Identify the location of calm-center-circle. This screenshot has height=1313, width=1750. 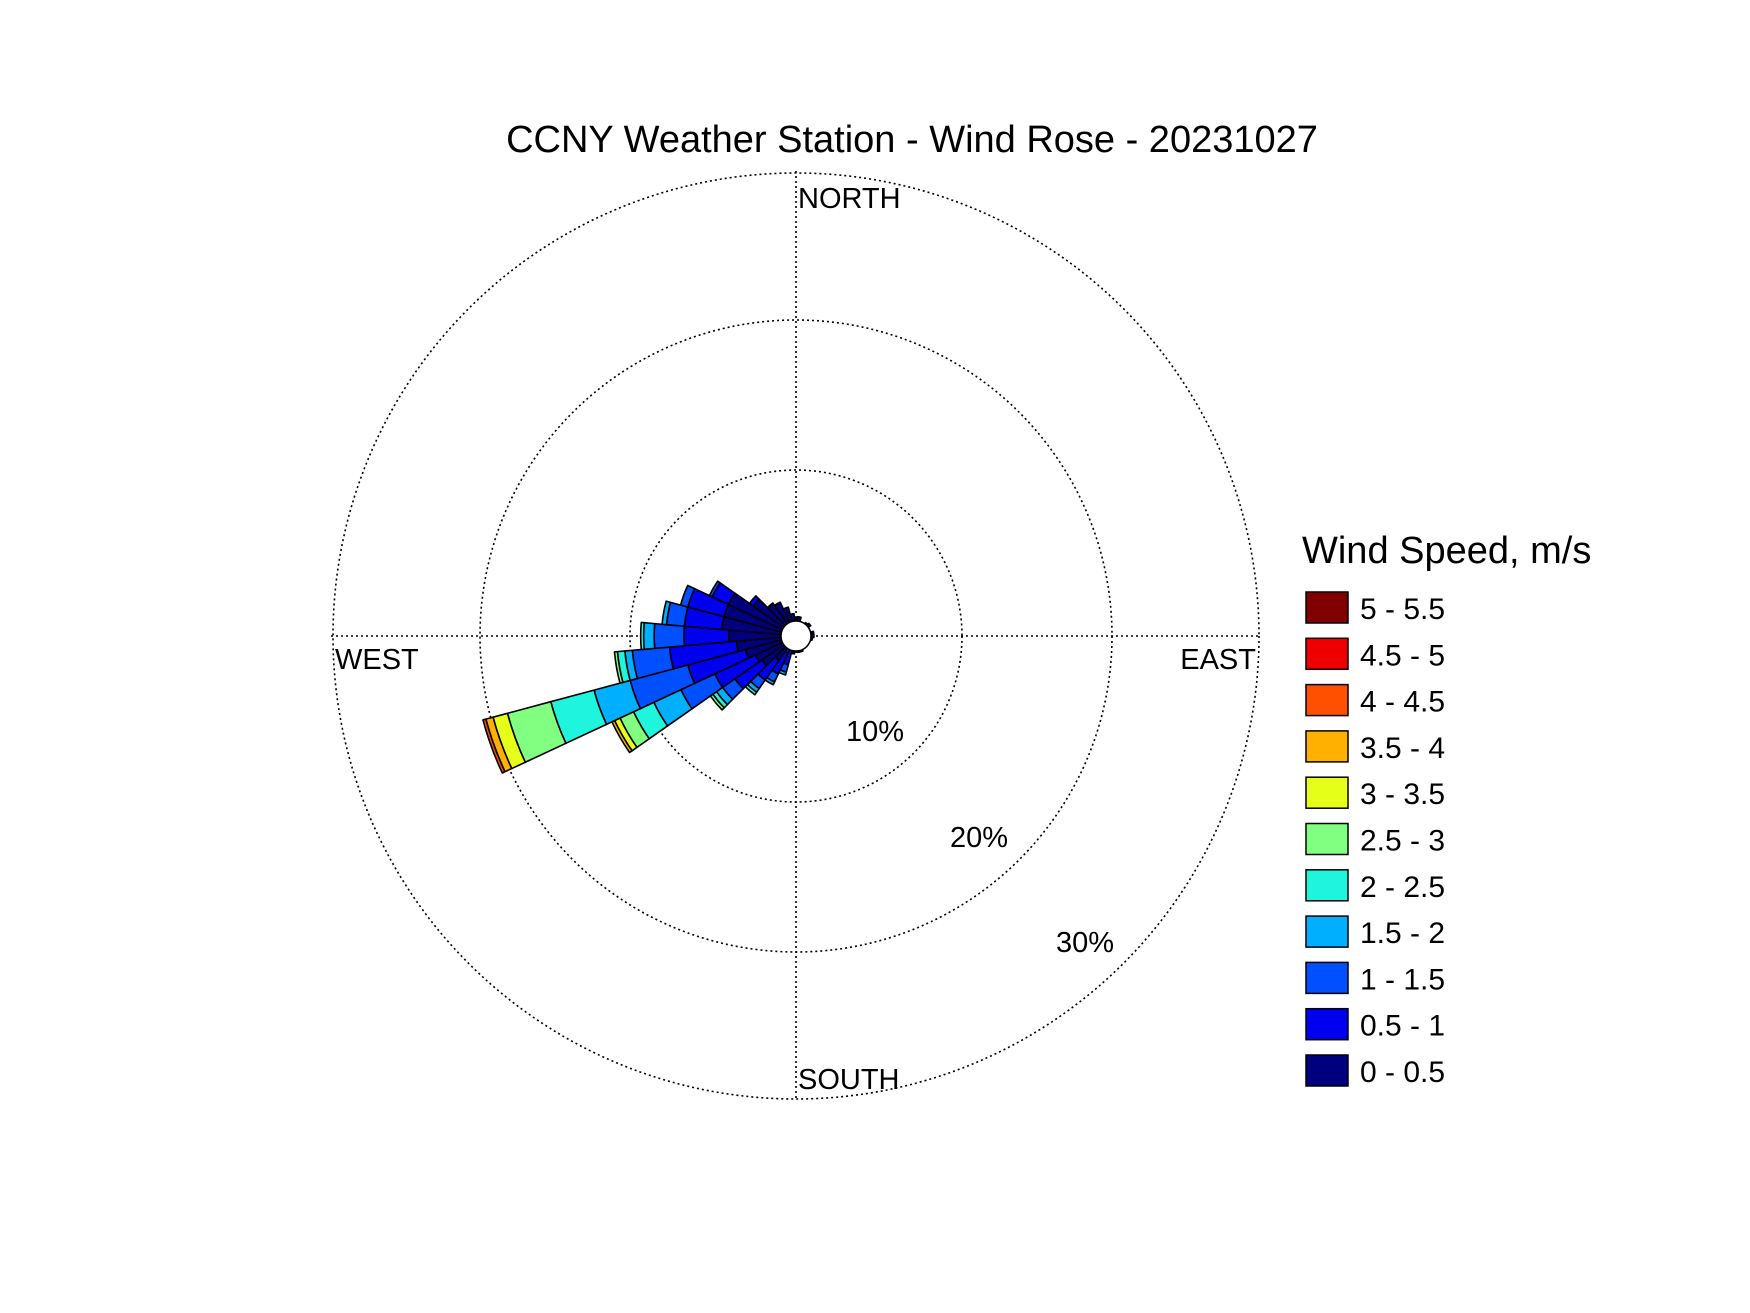
(796, 636).